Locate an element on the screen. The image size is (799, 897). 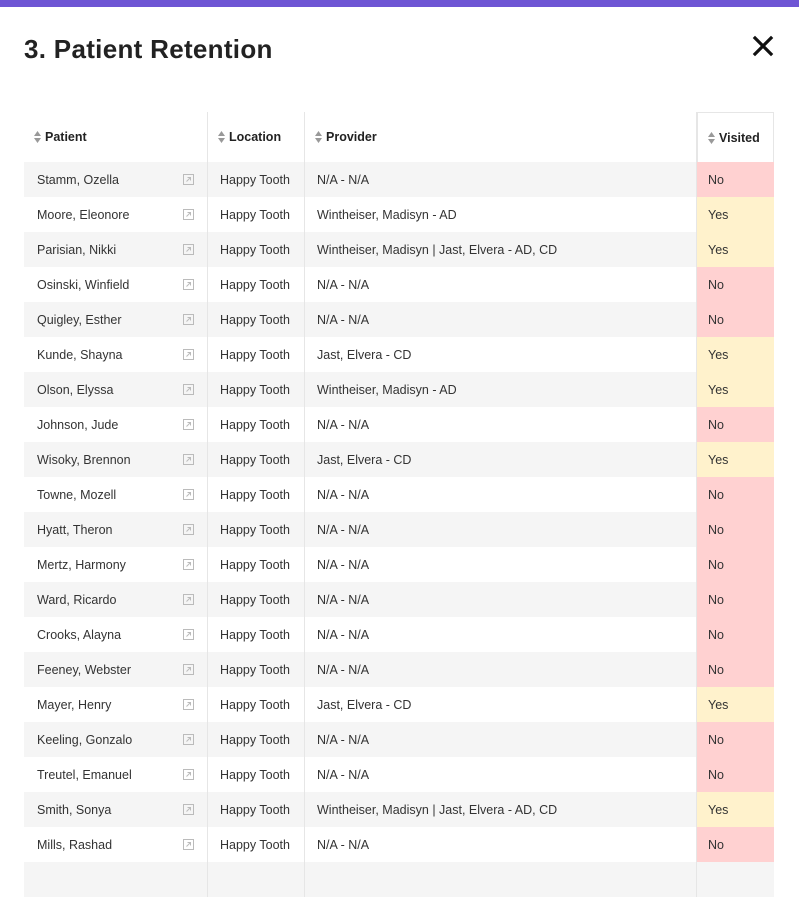
table-row: Ward, Ricardo Happy Tooth N/A - N/A No is located at coordinates (399, 599).